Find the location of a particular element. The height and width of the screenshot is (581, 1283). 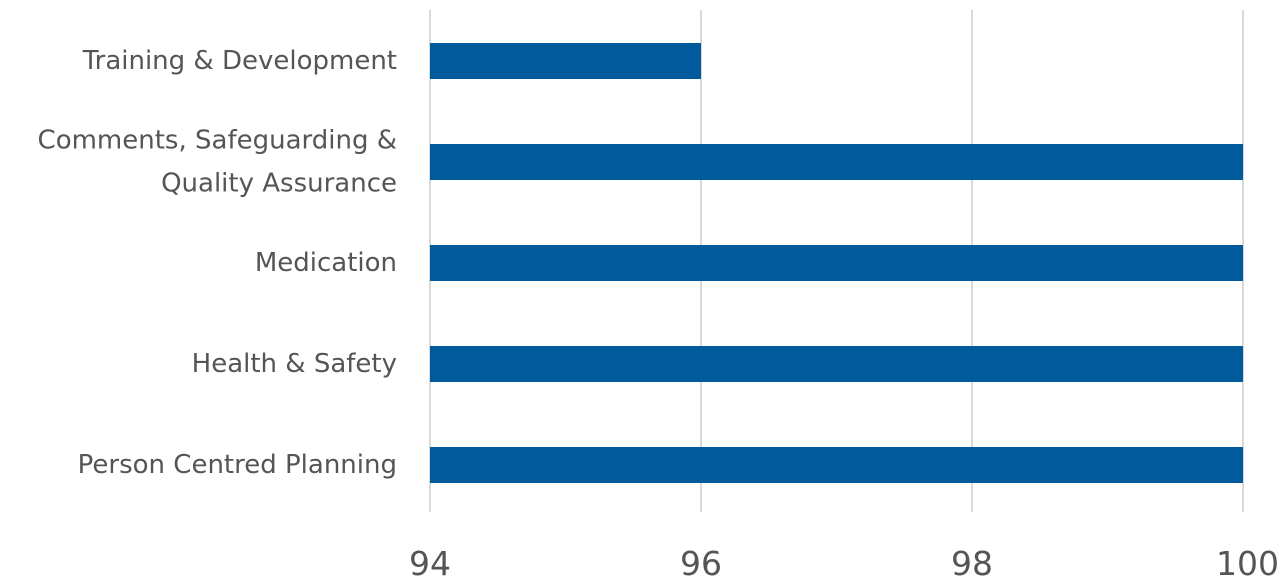

category-label-3: Medication is located at coordinates (326, 263).